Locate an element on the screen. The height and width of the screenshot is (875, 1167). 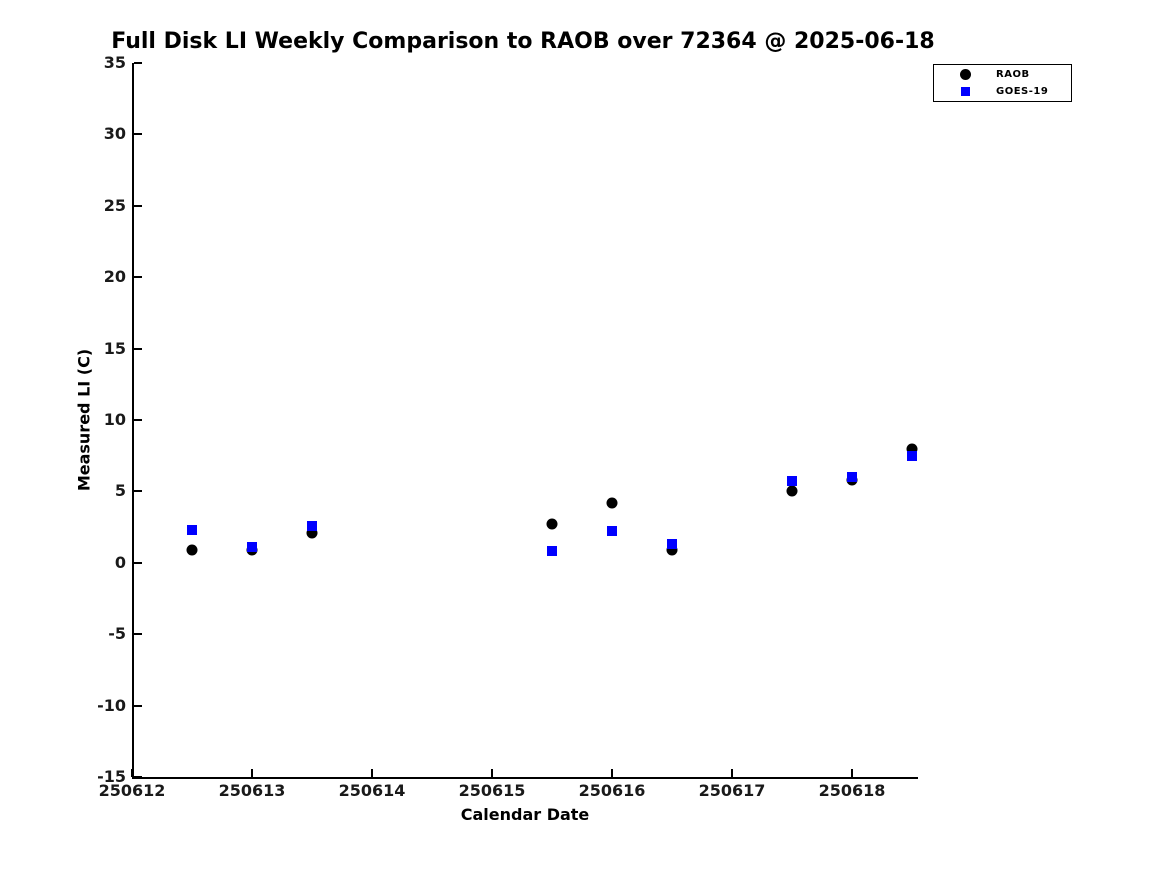
legend-raob-marker-icon is located at coordinates (965, 74).